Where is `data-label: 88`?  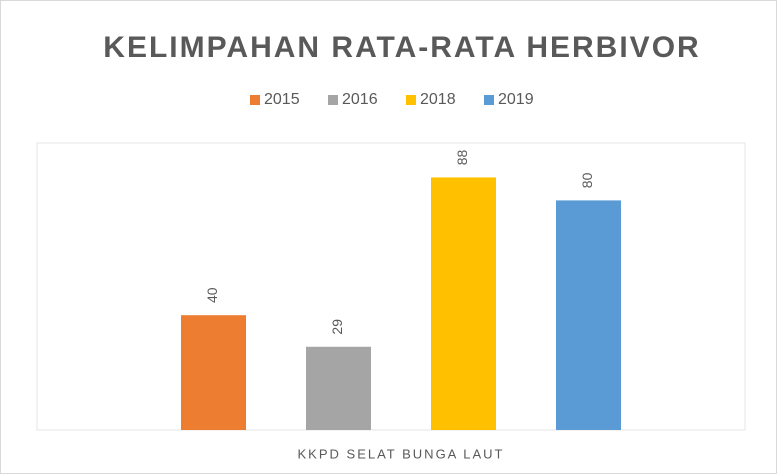
data-label: 88 is located at coordinates (462, 157).